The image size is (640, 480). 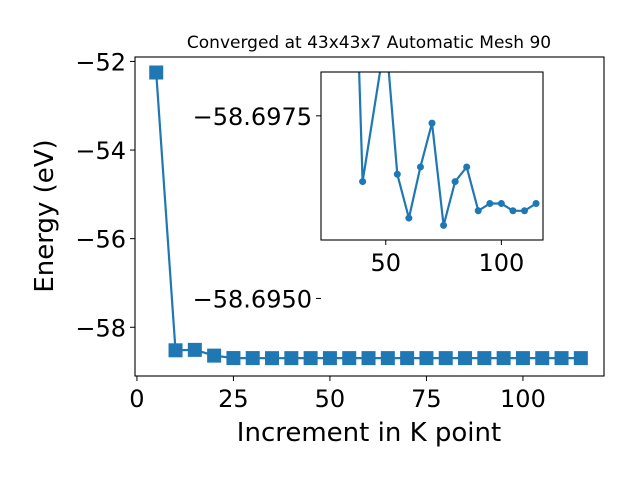 I want to click on main-y-tick-label: −52, so click(x=100, y=62).